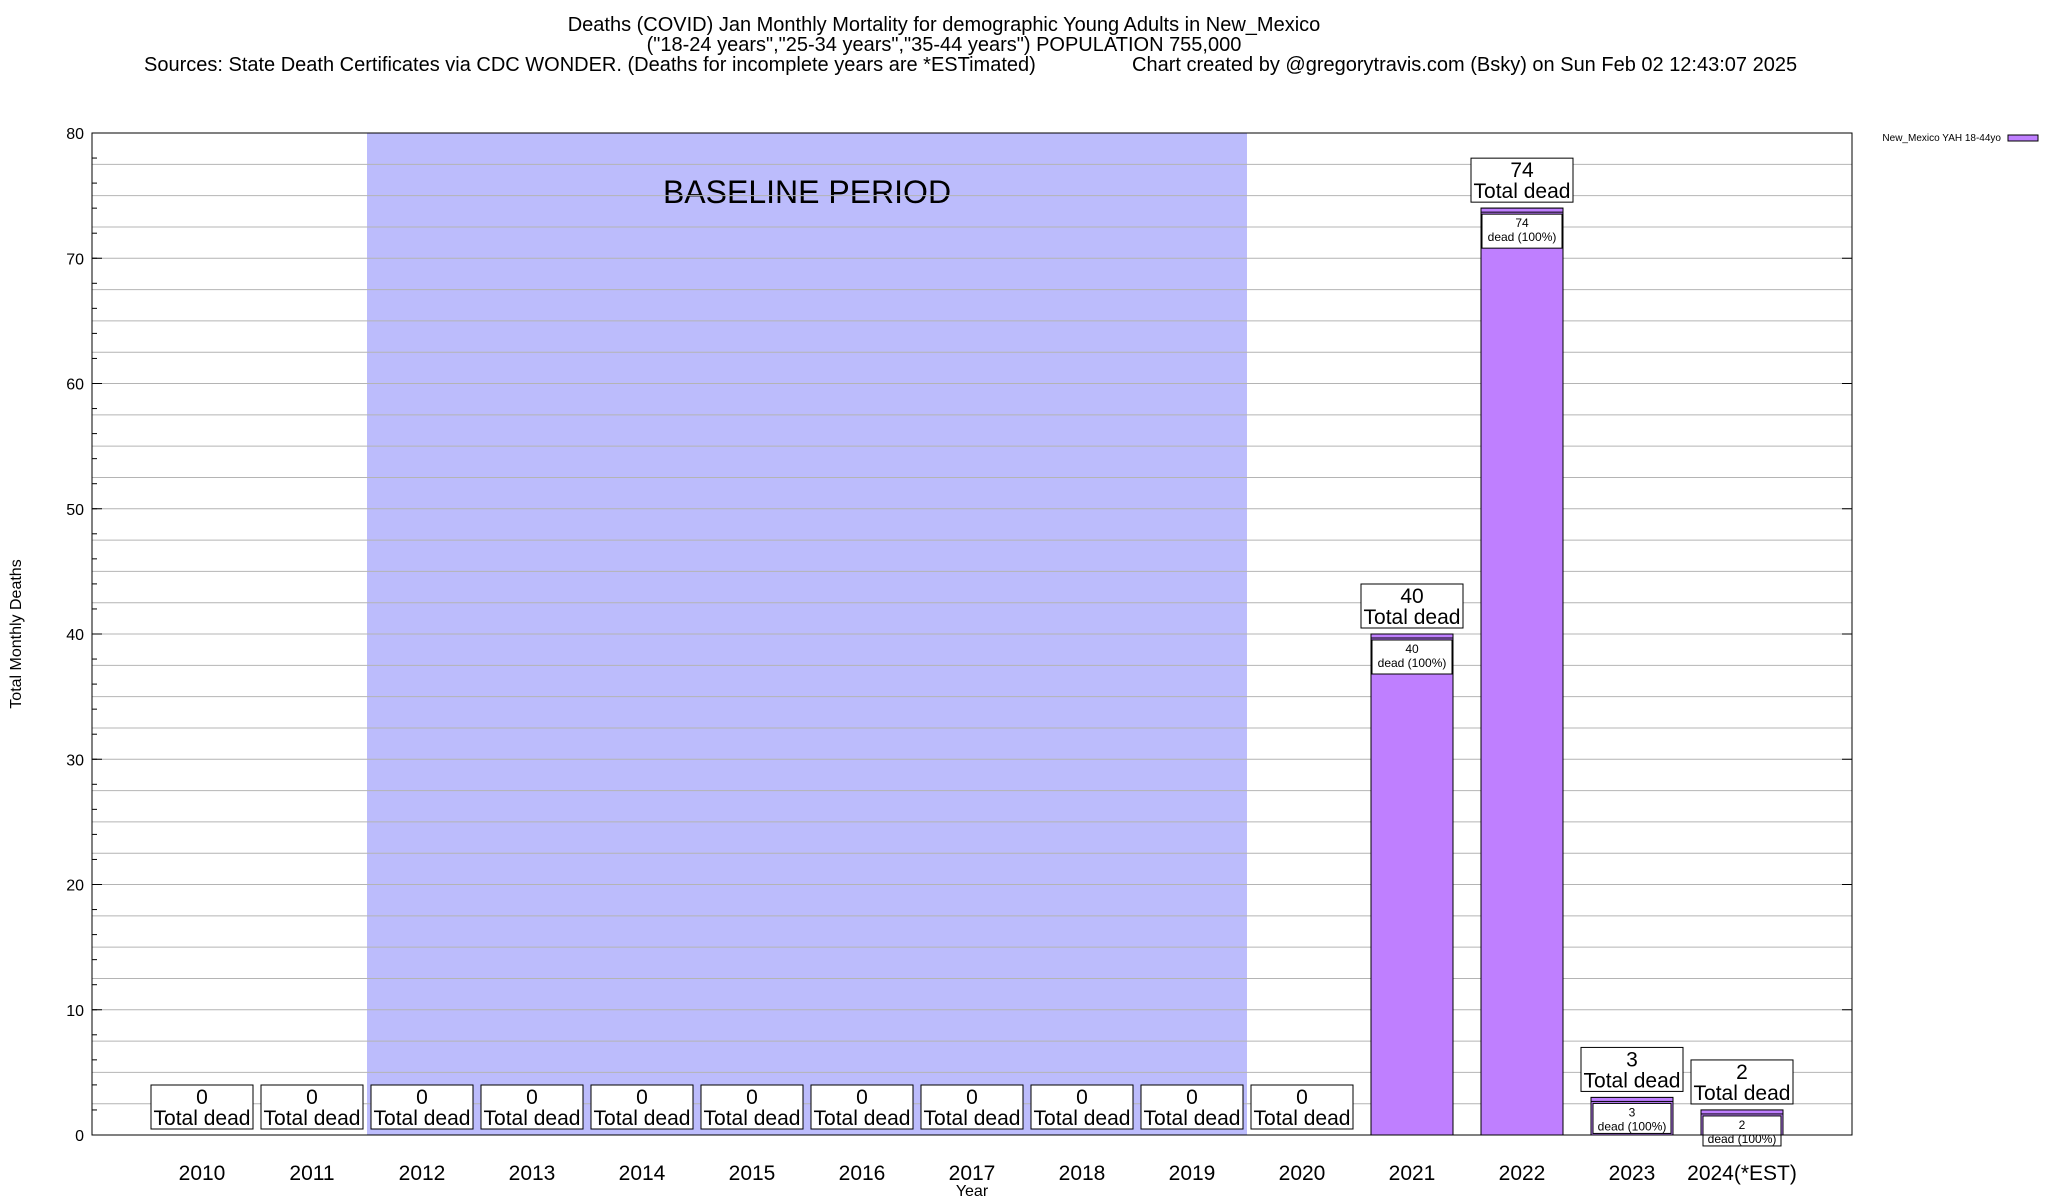 The image size is (2048, 1200). What do you see at coordinates (1742, 1173) in the screenshot?
I see `x-tick-label: 2024(*EST)` at bounding box center [1742, 1173].